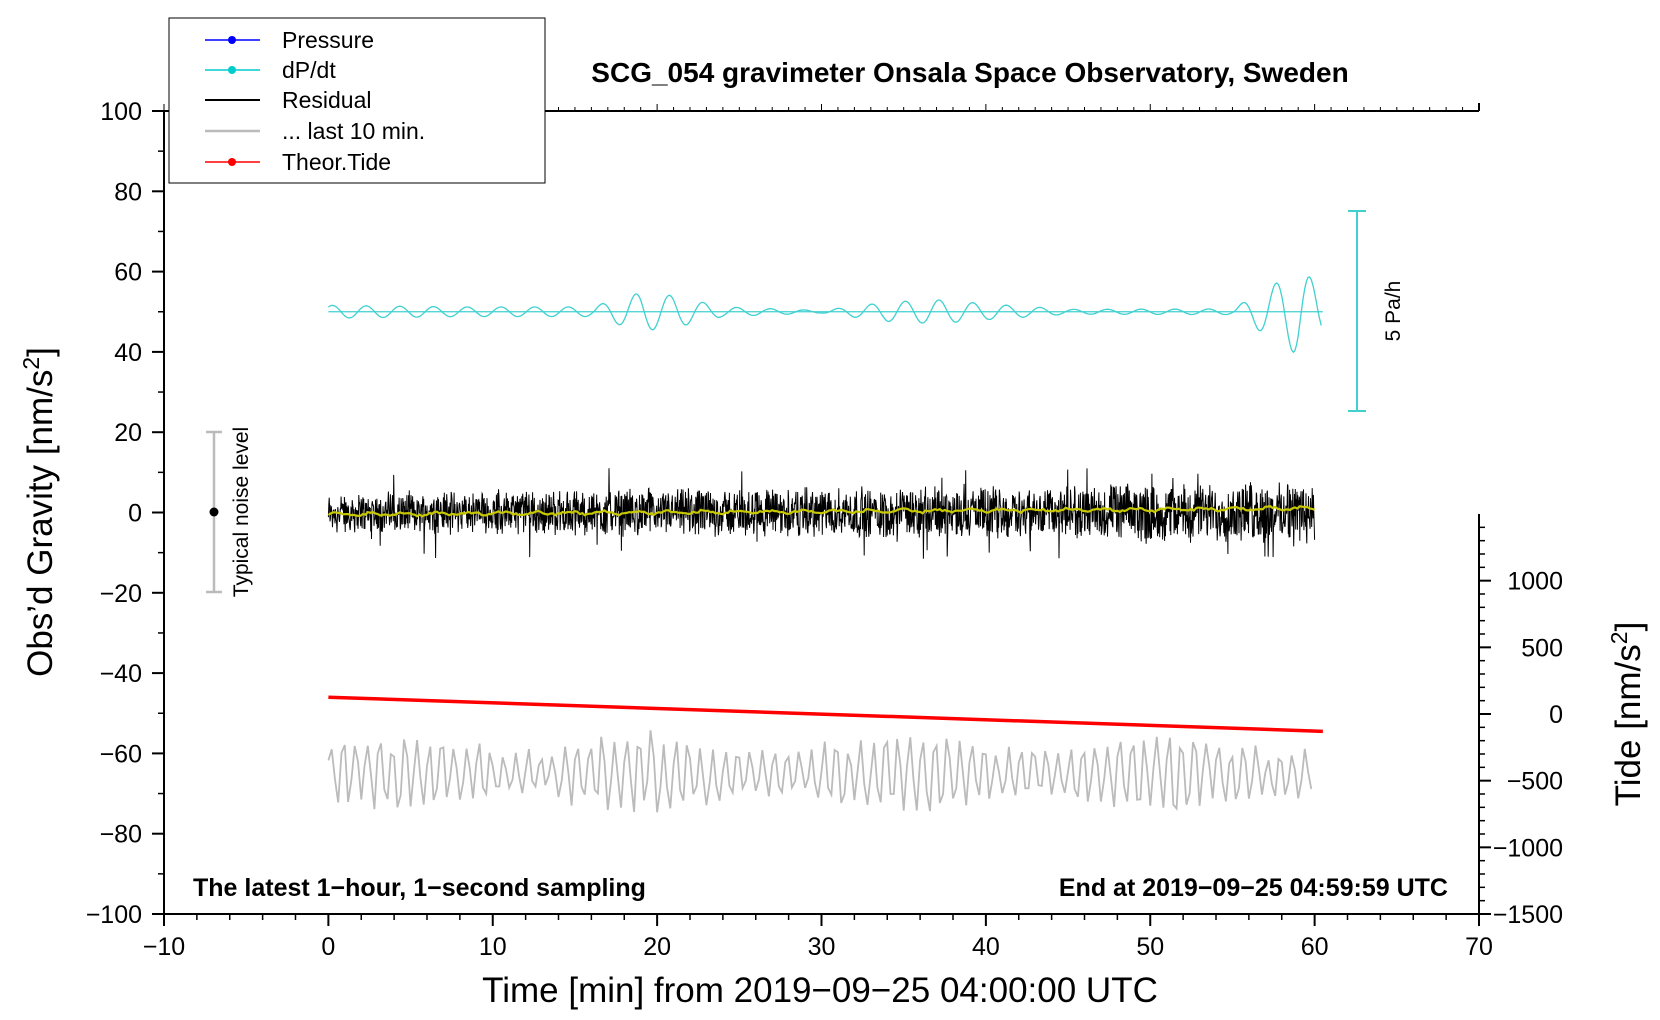 This screenshot has height=1020, width=1660. What do you see at coordinates (128, 192) in the screenshot?
I see `y-left-tick-label: 80` at bounding box center [128, 192].